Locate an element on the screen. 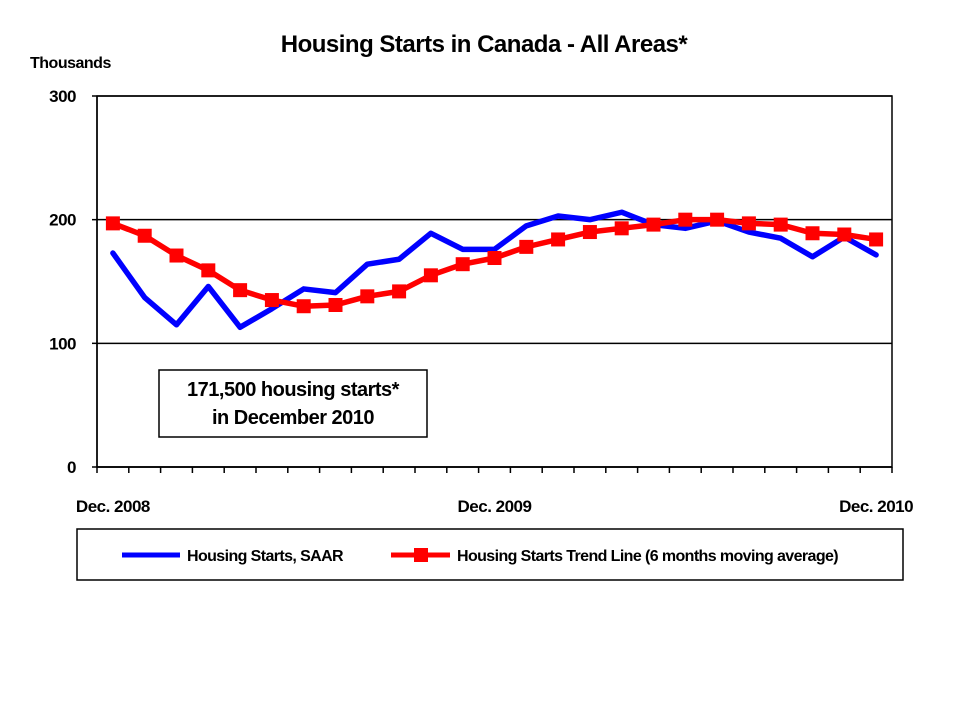 The width and height of the screenshot is (960, 720). saar-line is located at coordinates (494, 270).